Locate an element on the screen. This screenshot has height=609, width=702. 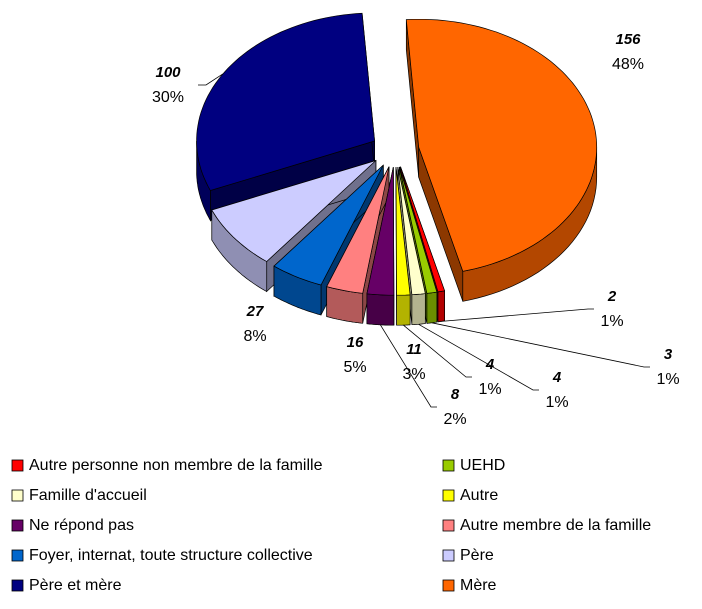
percent-label: 5% is located at coordinates (354, 367).